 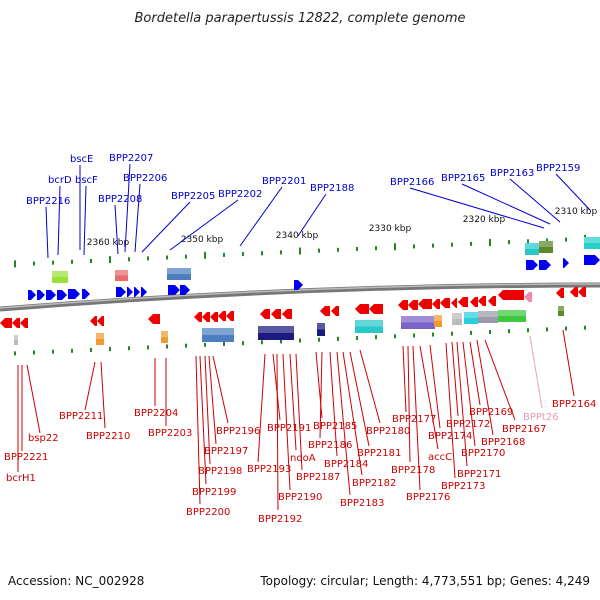 What do you see at coordinates (468, 424) in the screenshot?
I see `gene-label: BPP2172` at bounding box center [468, 424].